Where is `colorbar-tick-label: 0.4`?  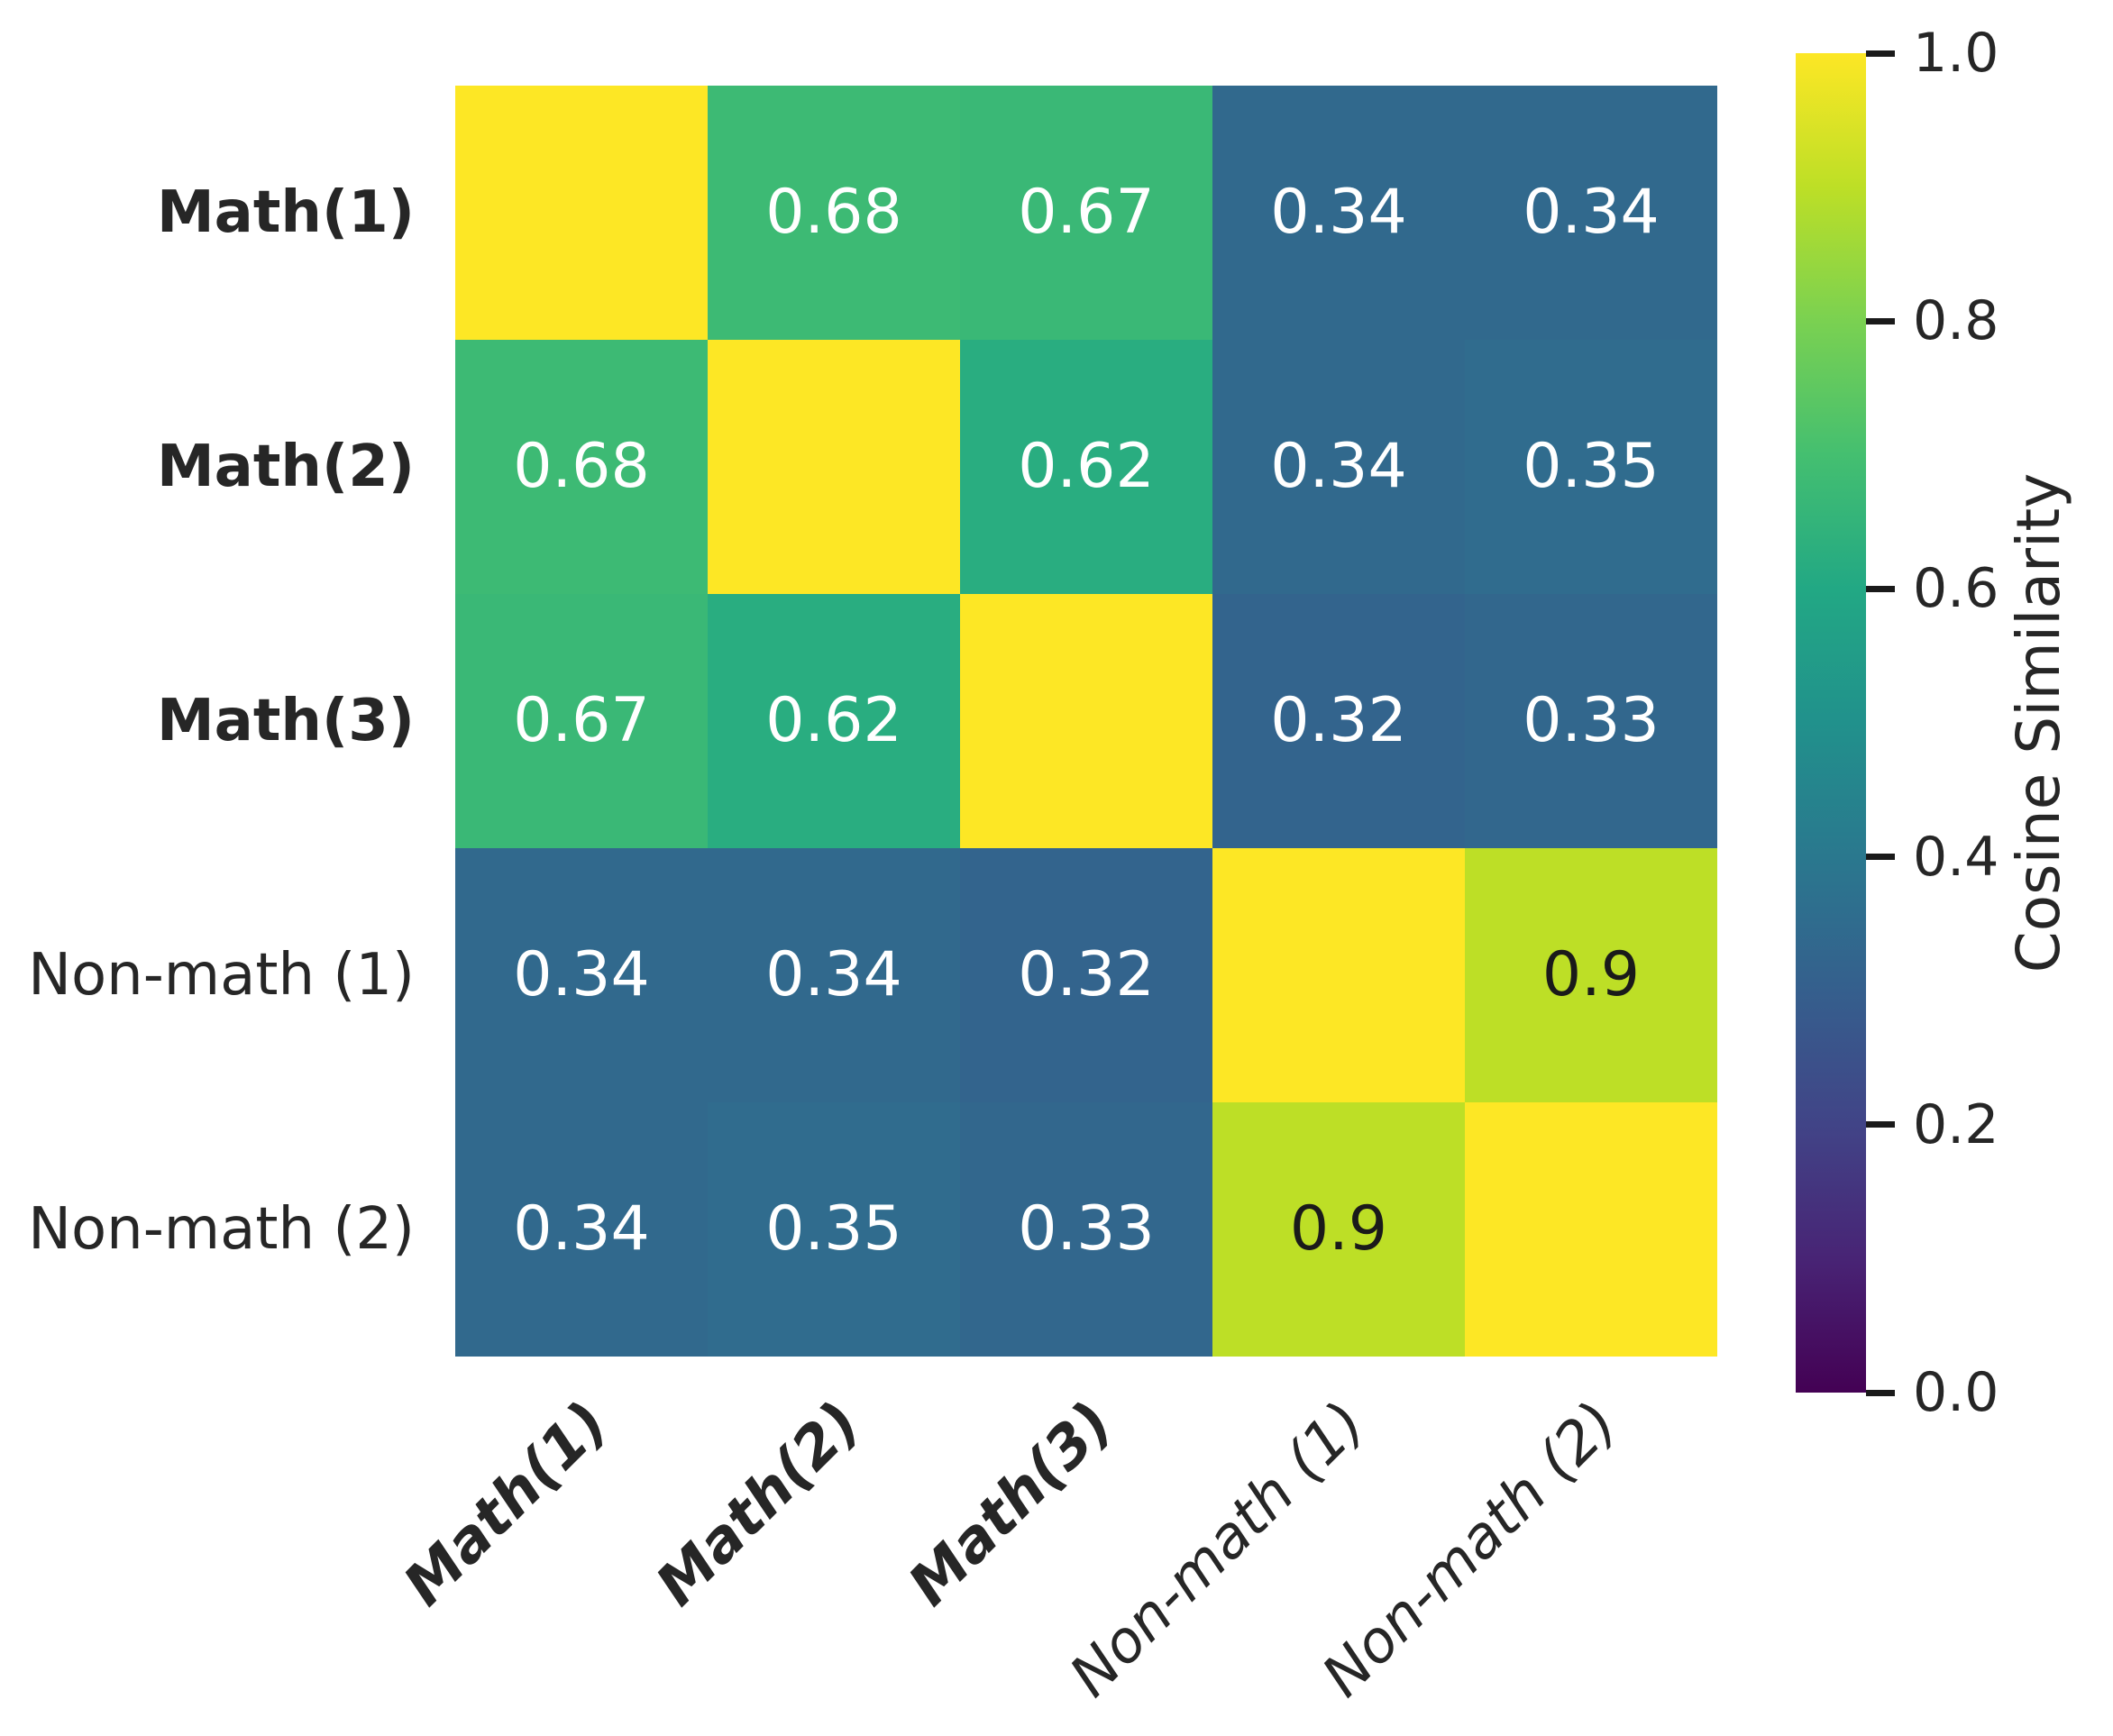
colorbar-tick-label: 0.4 is located at coordinates (1956, 857).